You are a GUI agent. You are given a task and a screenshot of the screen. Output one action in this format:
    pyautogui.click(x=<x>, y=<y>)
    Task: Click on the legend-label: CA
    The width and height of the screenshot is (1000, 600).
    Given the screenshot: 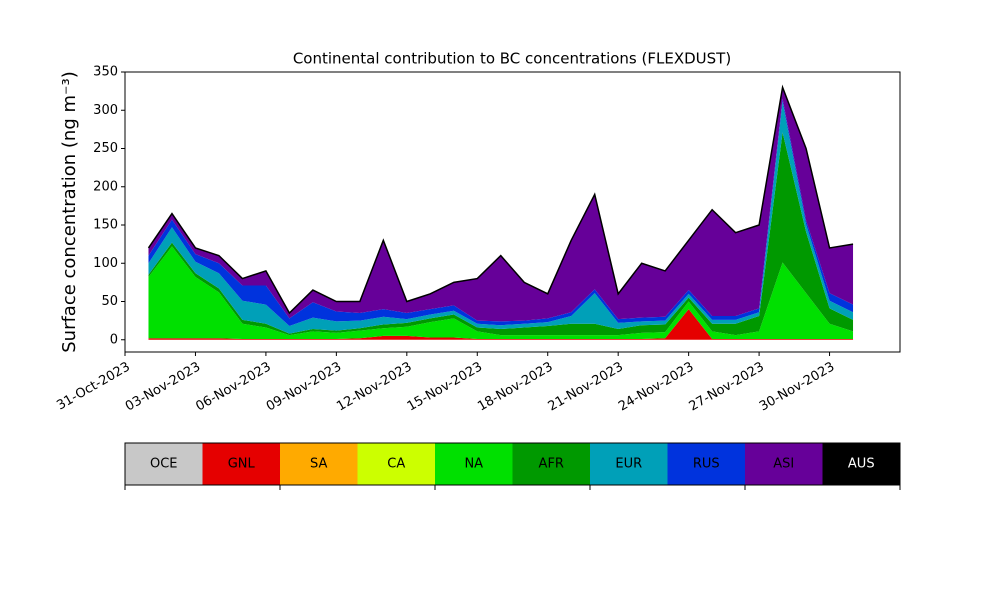 What is the action you would take?
    pyautogui.click(x=396, y=464)
    